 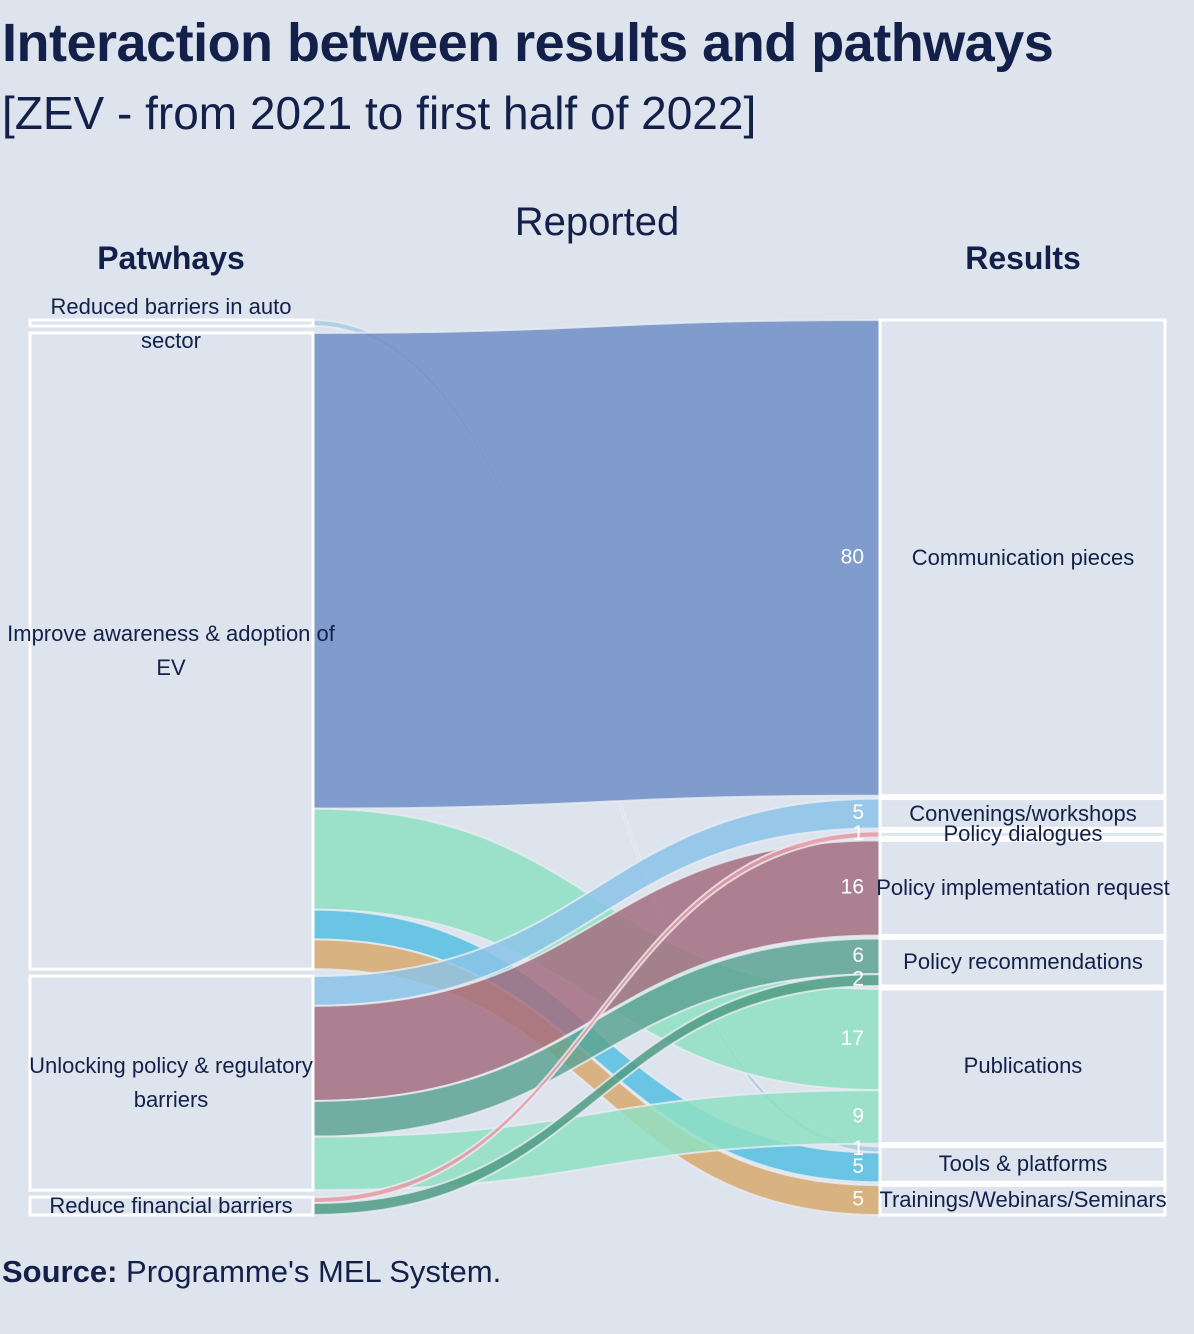 I want to click on source-label: Source:, so click(x=60, y=1271).